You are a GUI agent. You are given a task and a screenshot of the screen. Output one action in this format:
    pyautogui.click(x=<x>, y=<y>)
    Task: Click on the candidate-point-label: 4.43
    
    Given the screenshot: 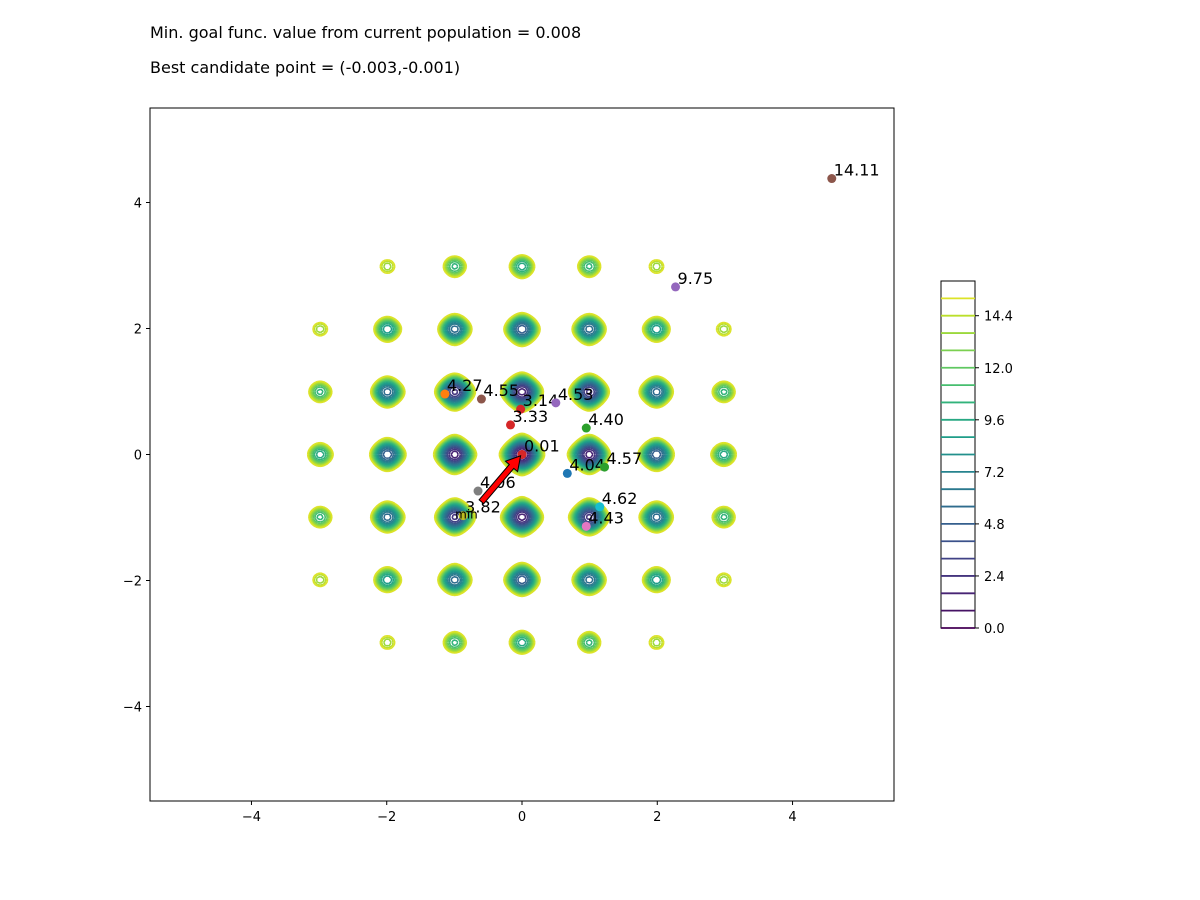 What is the action you would take?
    pyautogui.click(x=606, y=517)
    